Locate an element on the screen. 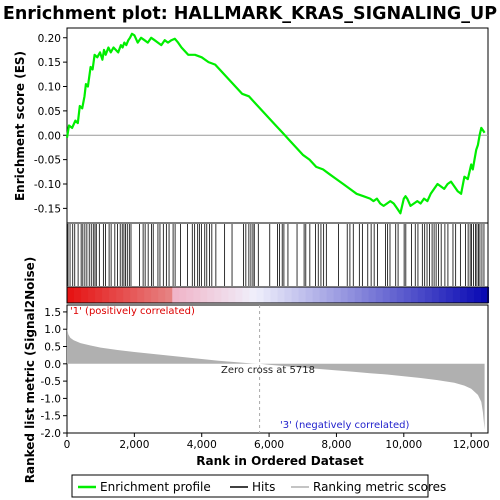  es-tick-label: -0.15 is located at coordinates (47, 209).